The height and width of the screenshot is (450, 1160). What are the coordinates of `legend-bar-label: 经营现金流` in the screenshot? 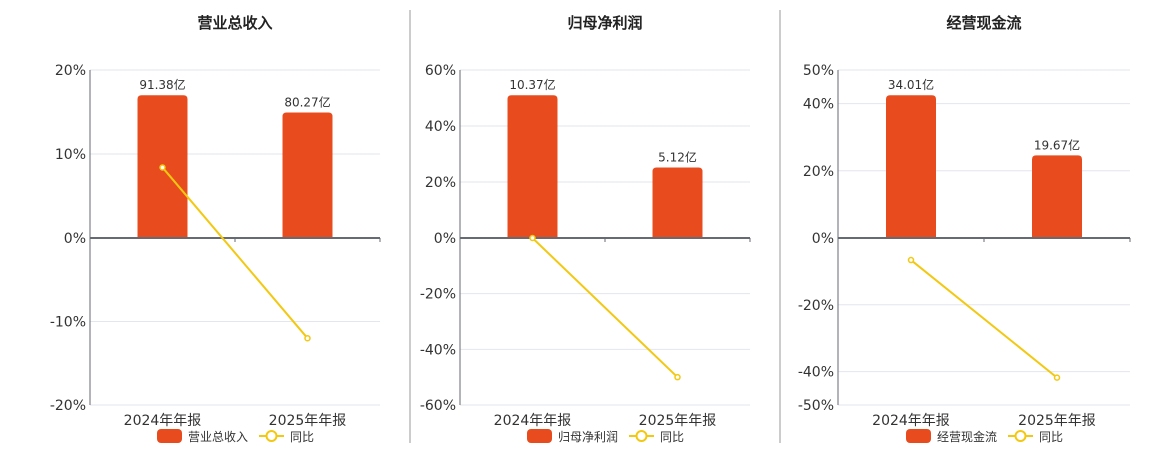 It's located at (967, 436).